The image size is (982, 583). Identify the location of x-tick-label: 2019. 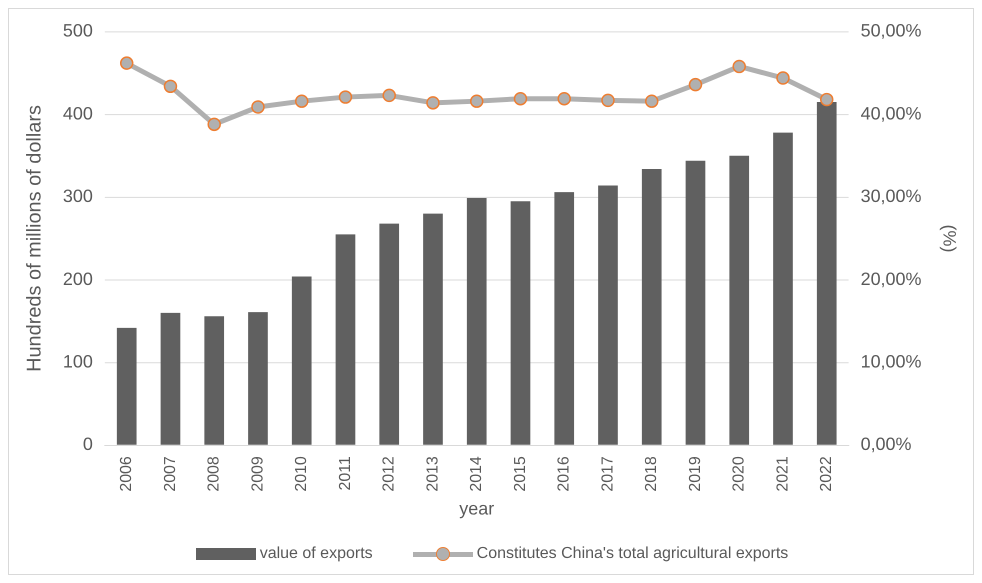
(695, 474).